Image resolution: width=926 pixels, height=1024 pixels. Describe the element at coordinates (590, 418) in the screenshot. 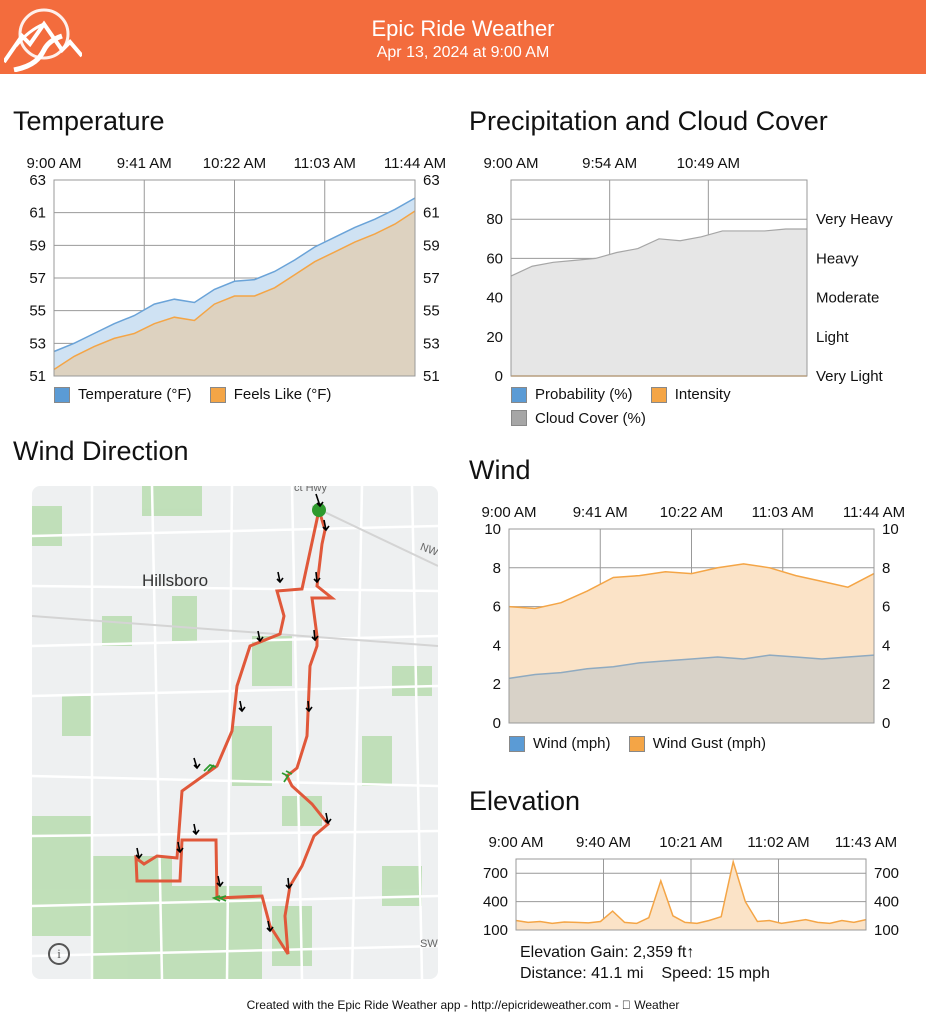

I see `legend-label: Cloud Cover (%)` at that location.